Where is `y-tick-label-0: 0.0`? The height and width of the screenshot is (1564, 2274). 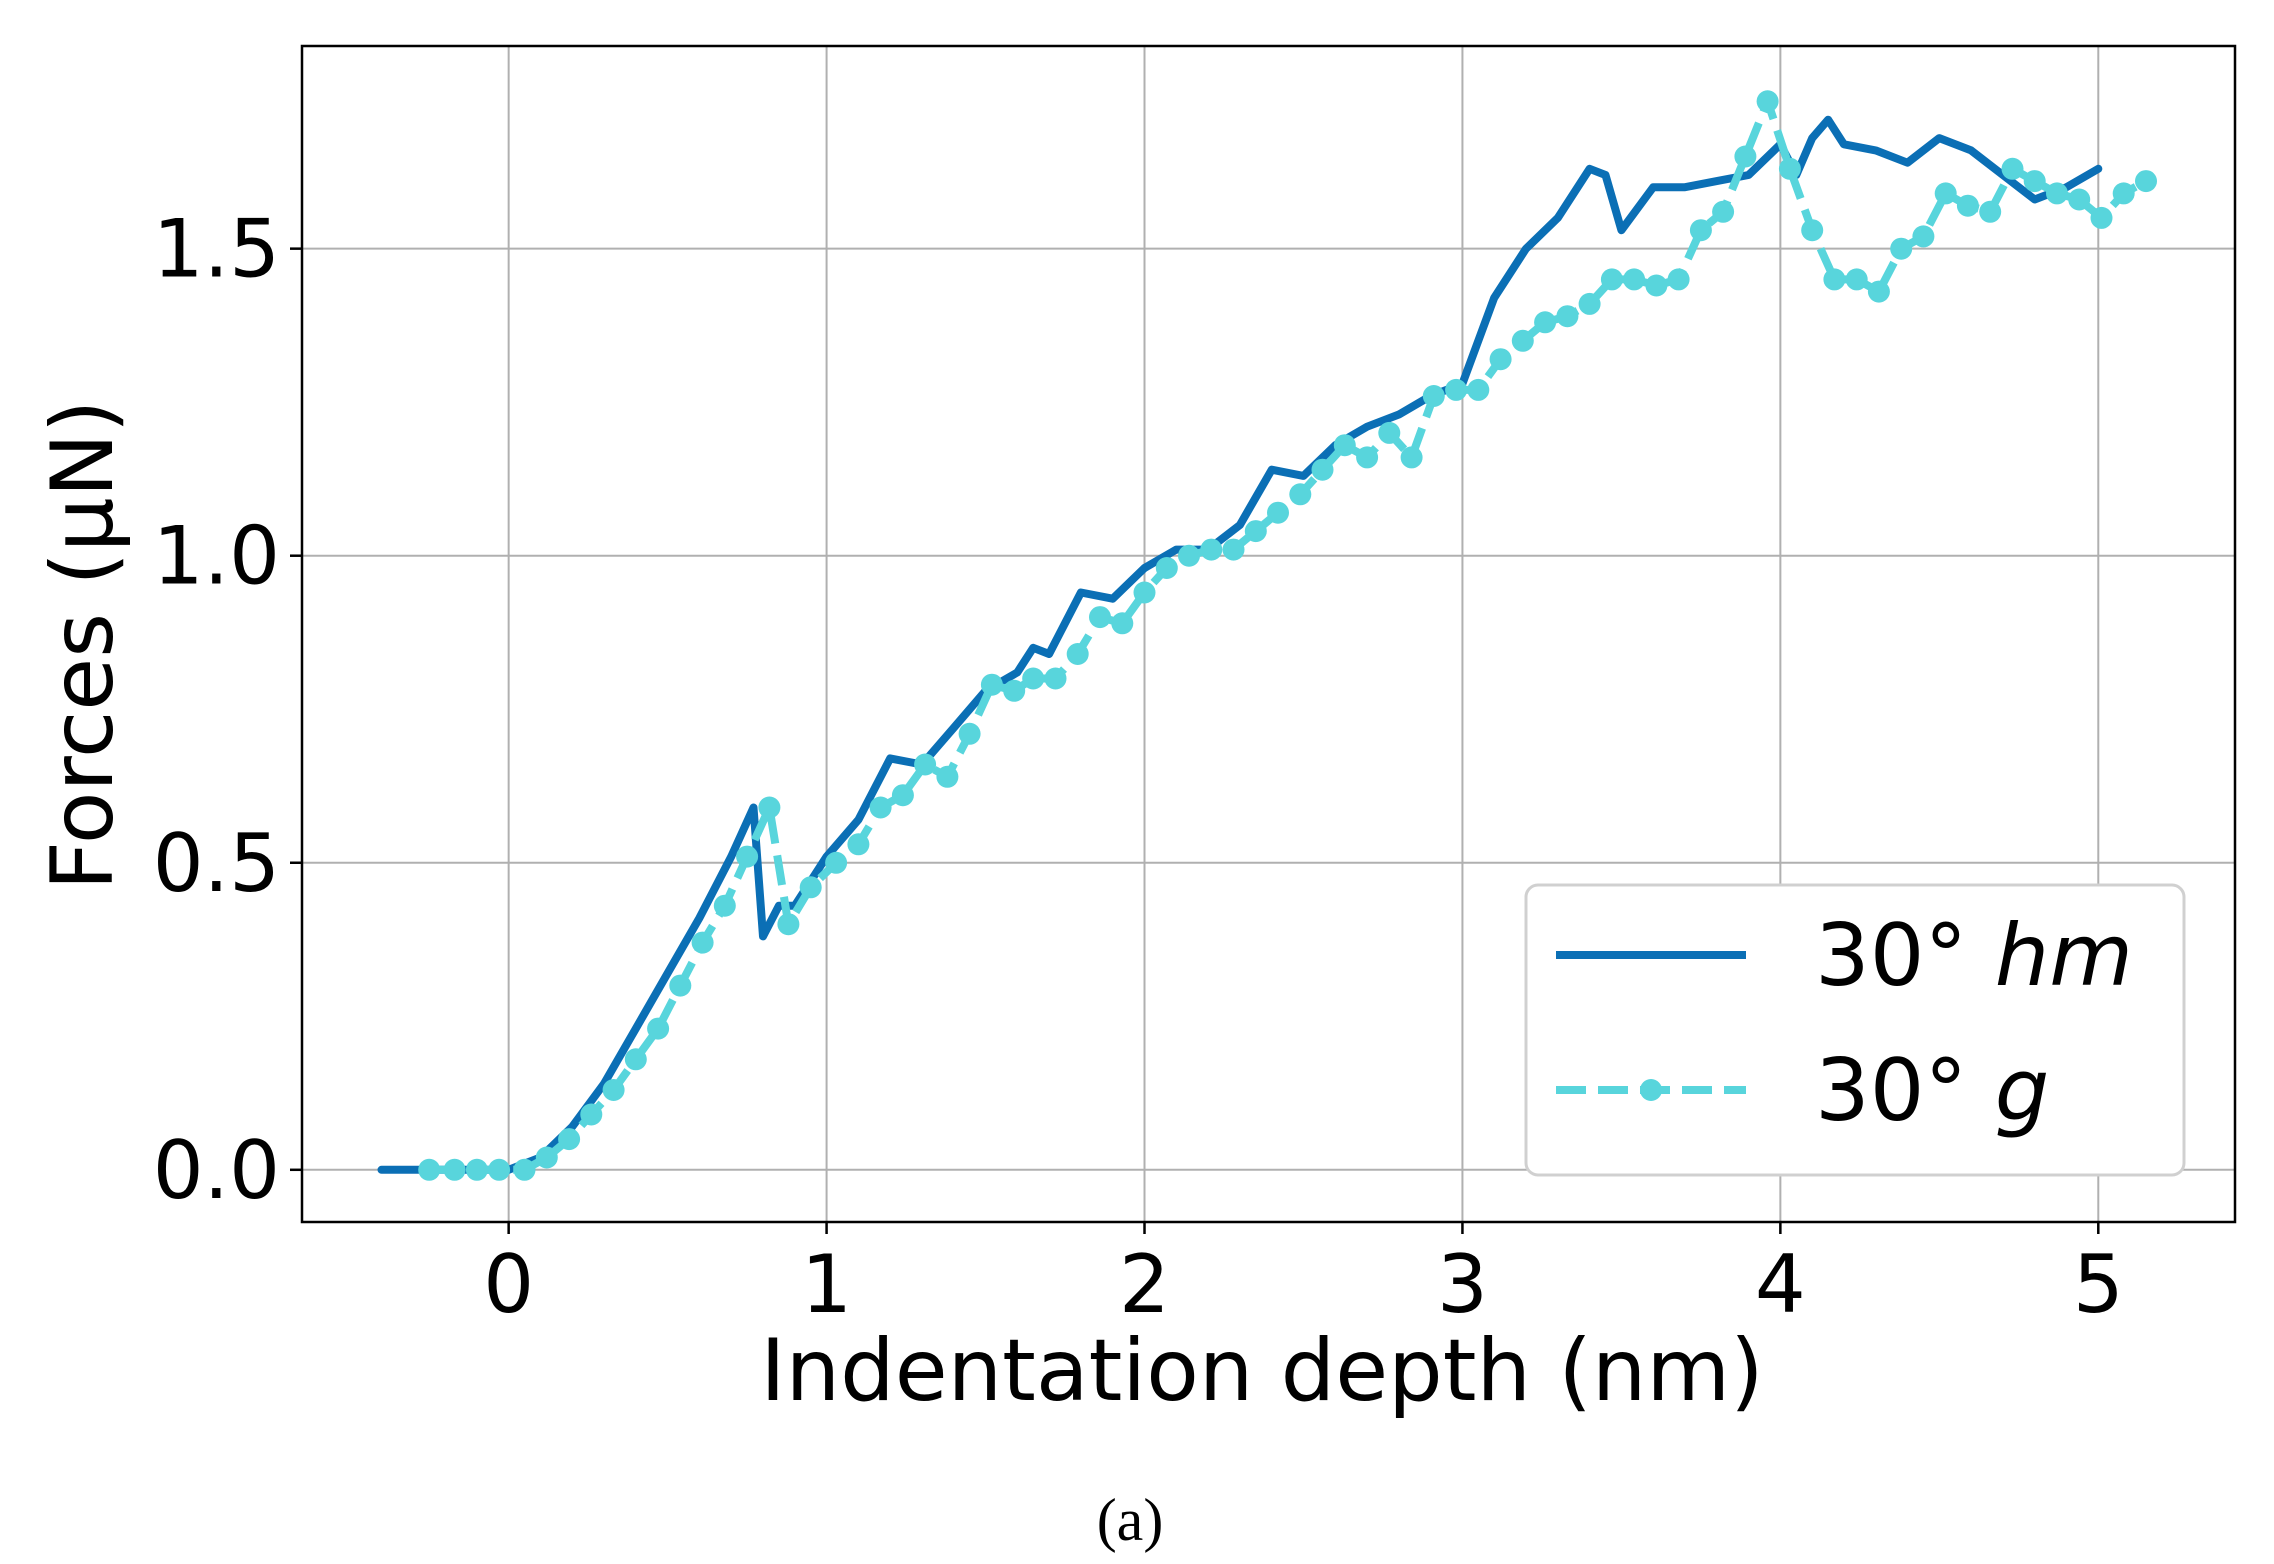
y-tick-label-0: 0.0 is located at coordinates (216, 1170).